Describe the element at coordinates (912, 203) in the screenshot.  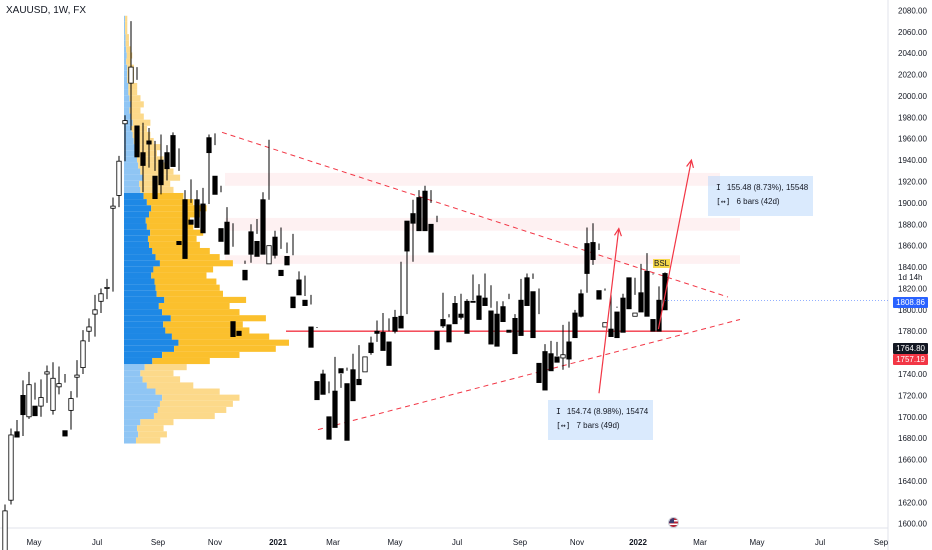
I see `price-tick-label-15: 1900.00` at that location.